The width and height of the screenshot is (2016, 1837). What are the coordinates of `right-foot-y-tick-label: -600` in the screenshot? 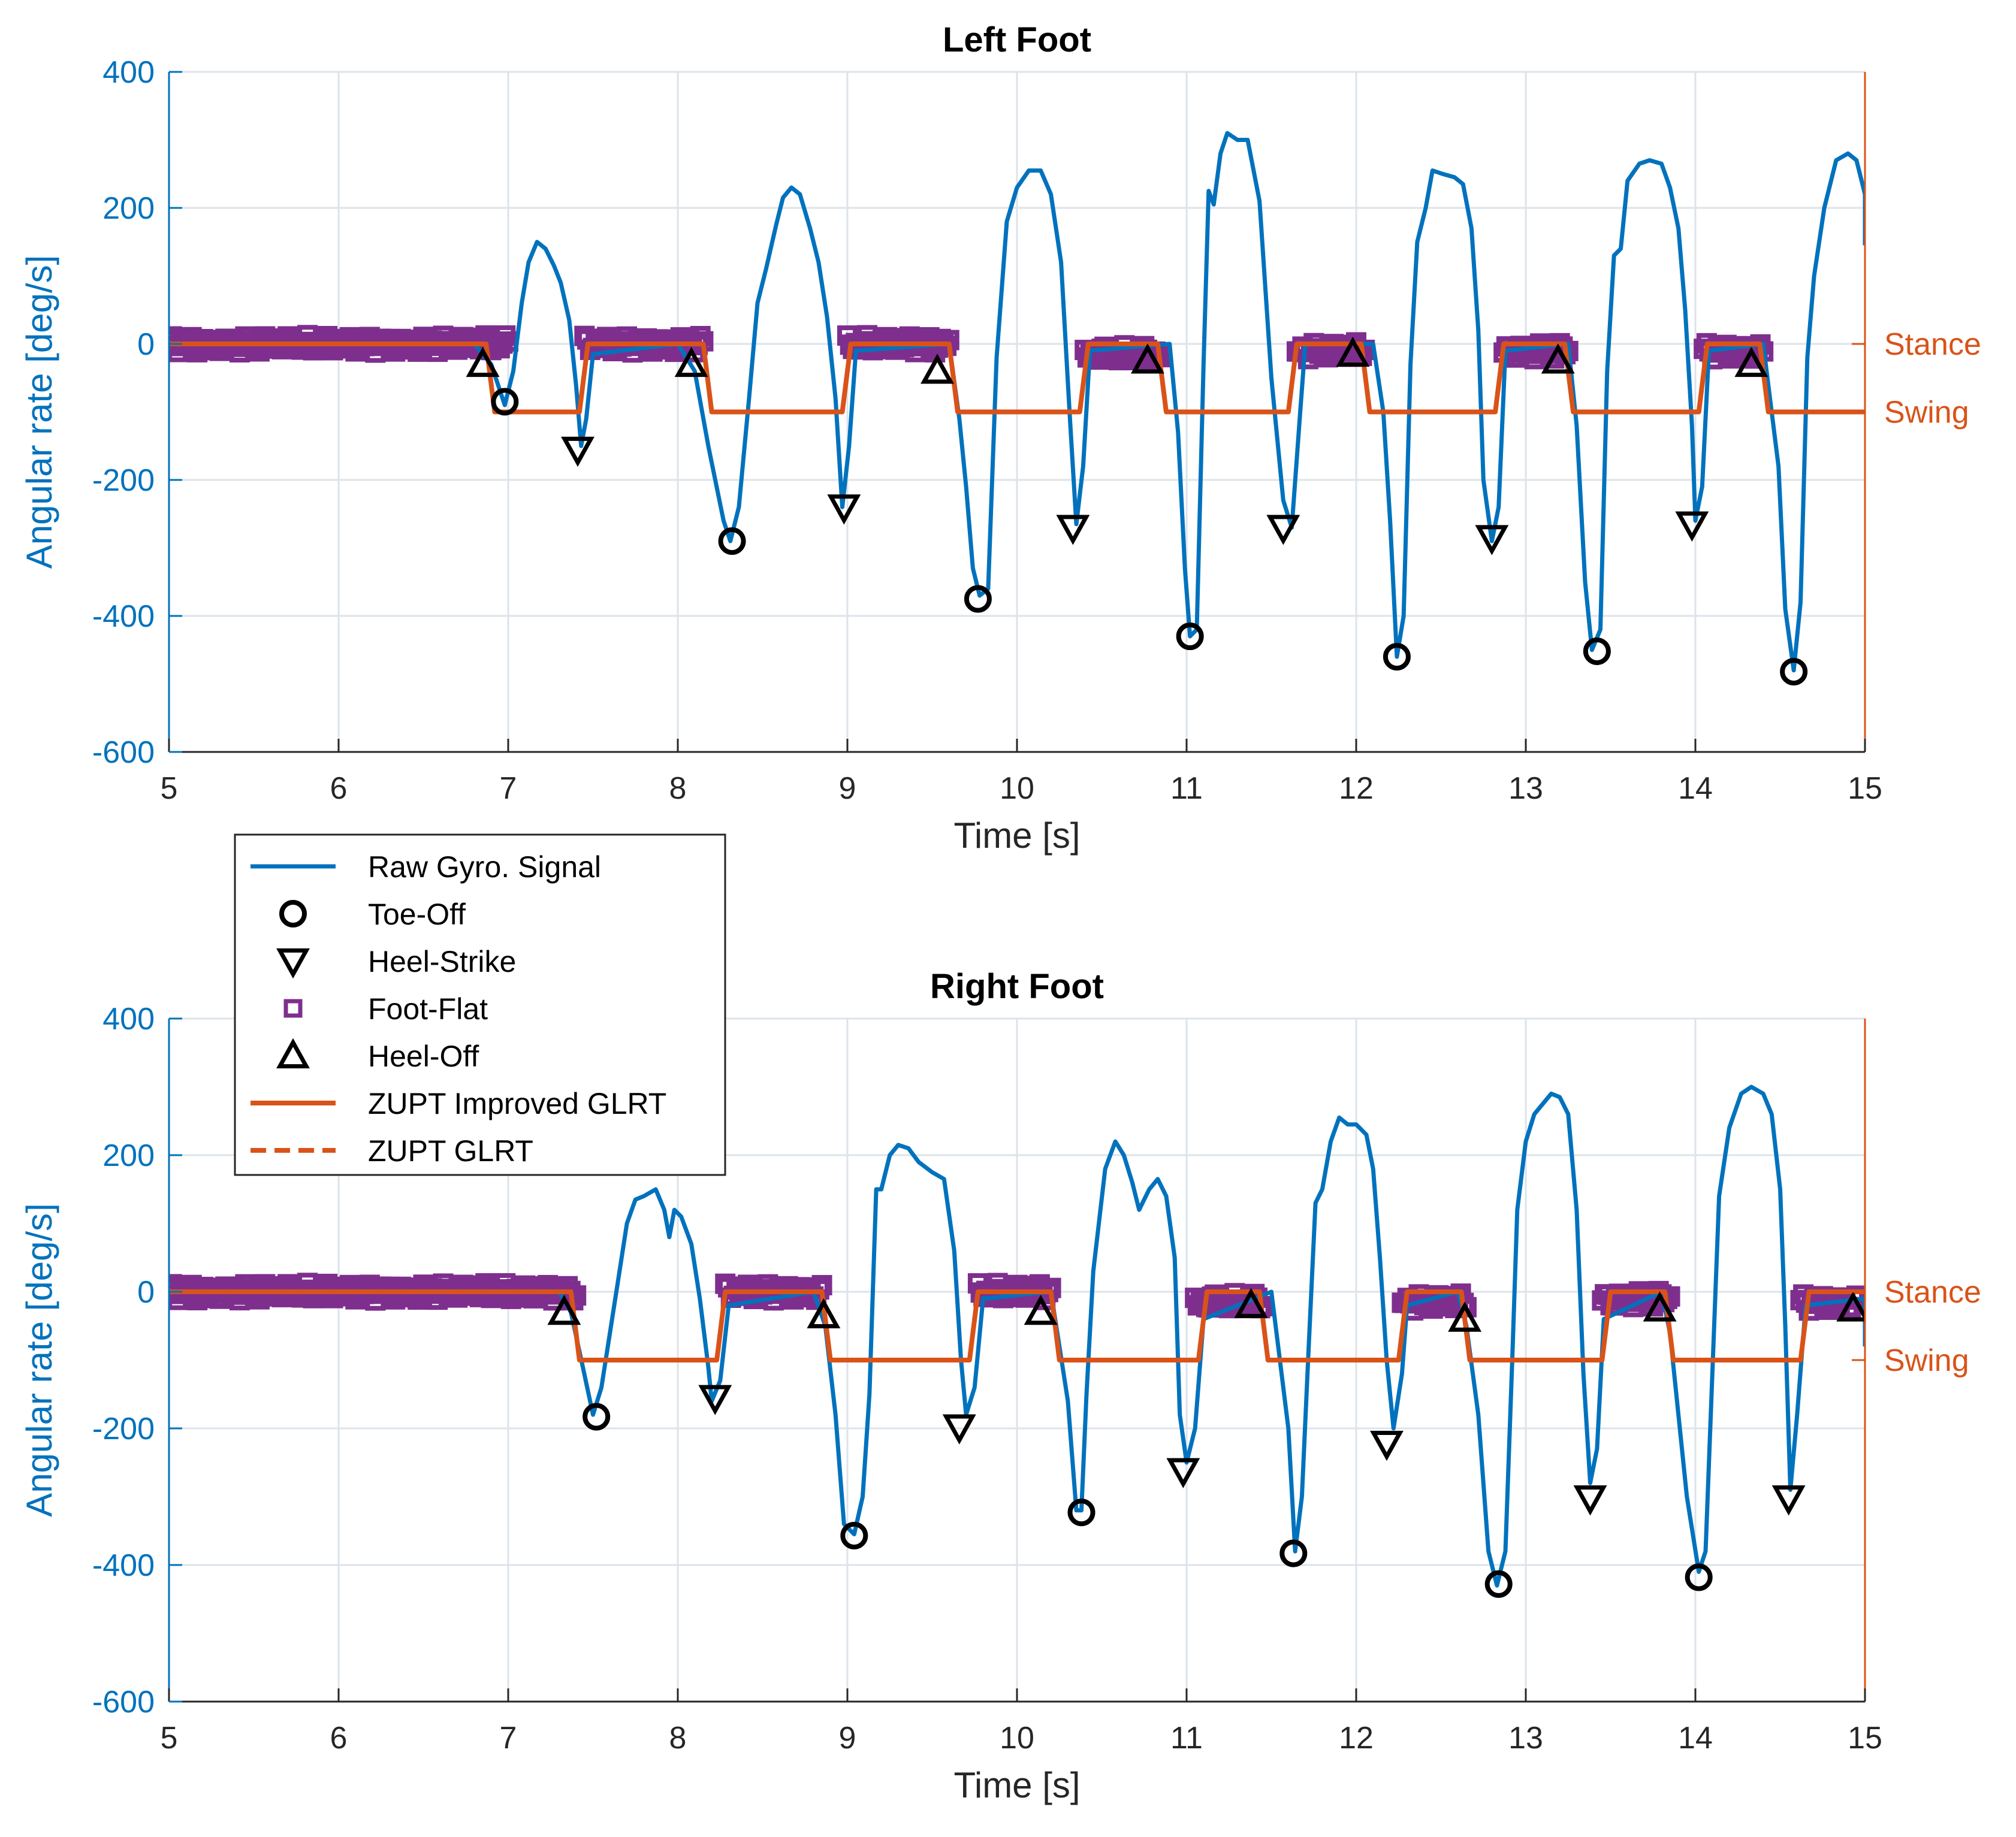 It's located at (123, 1702).